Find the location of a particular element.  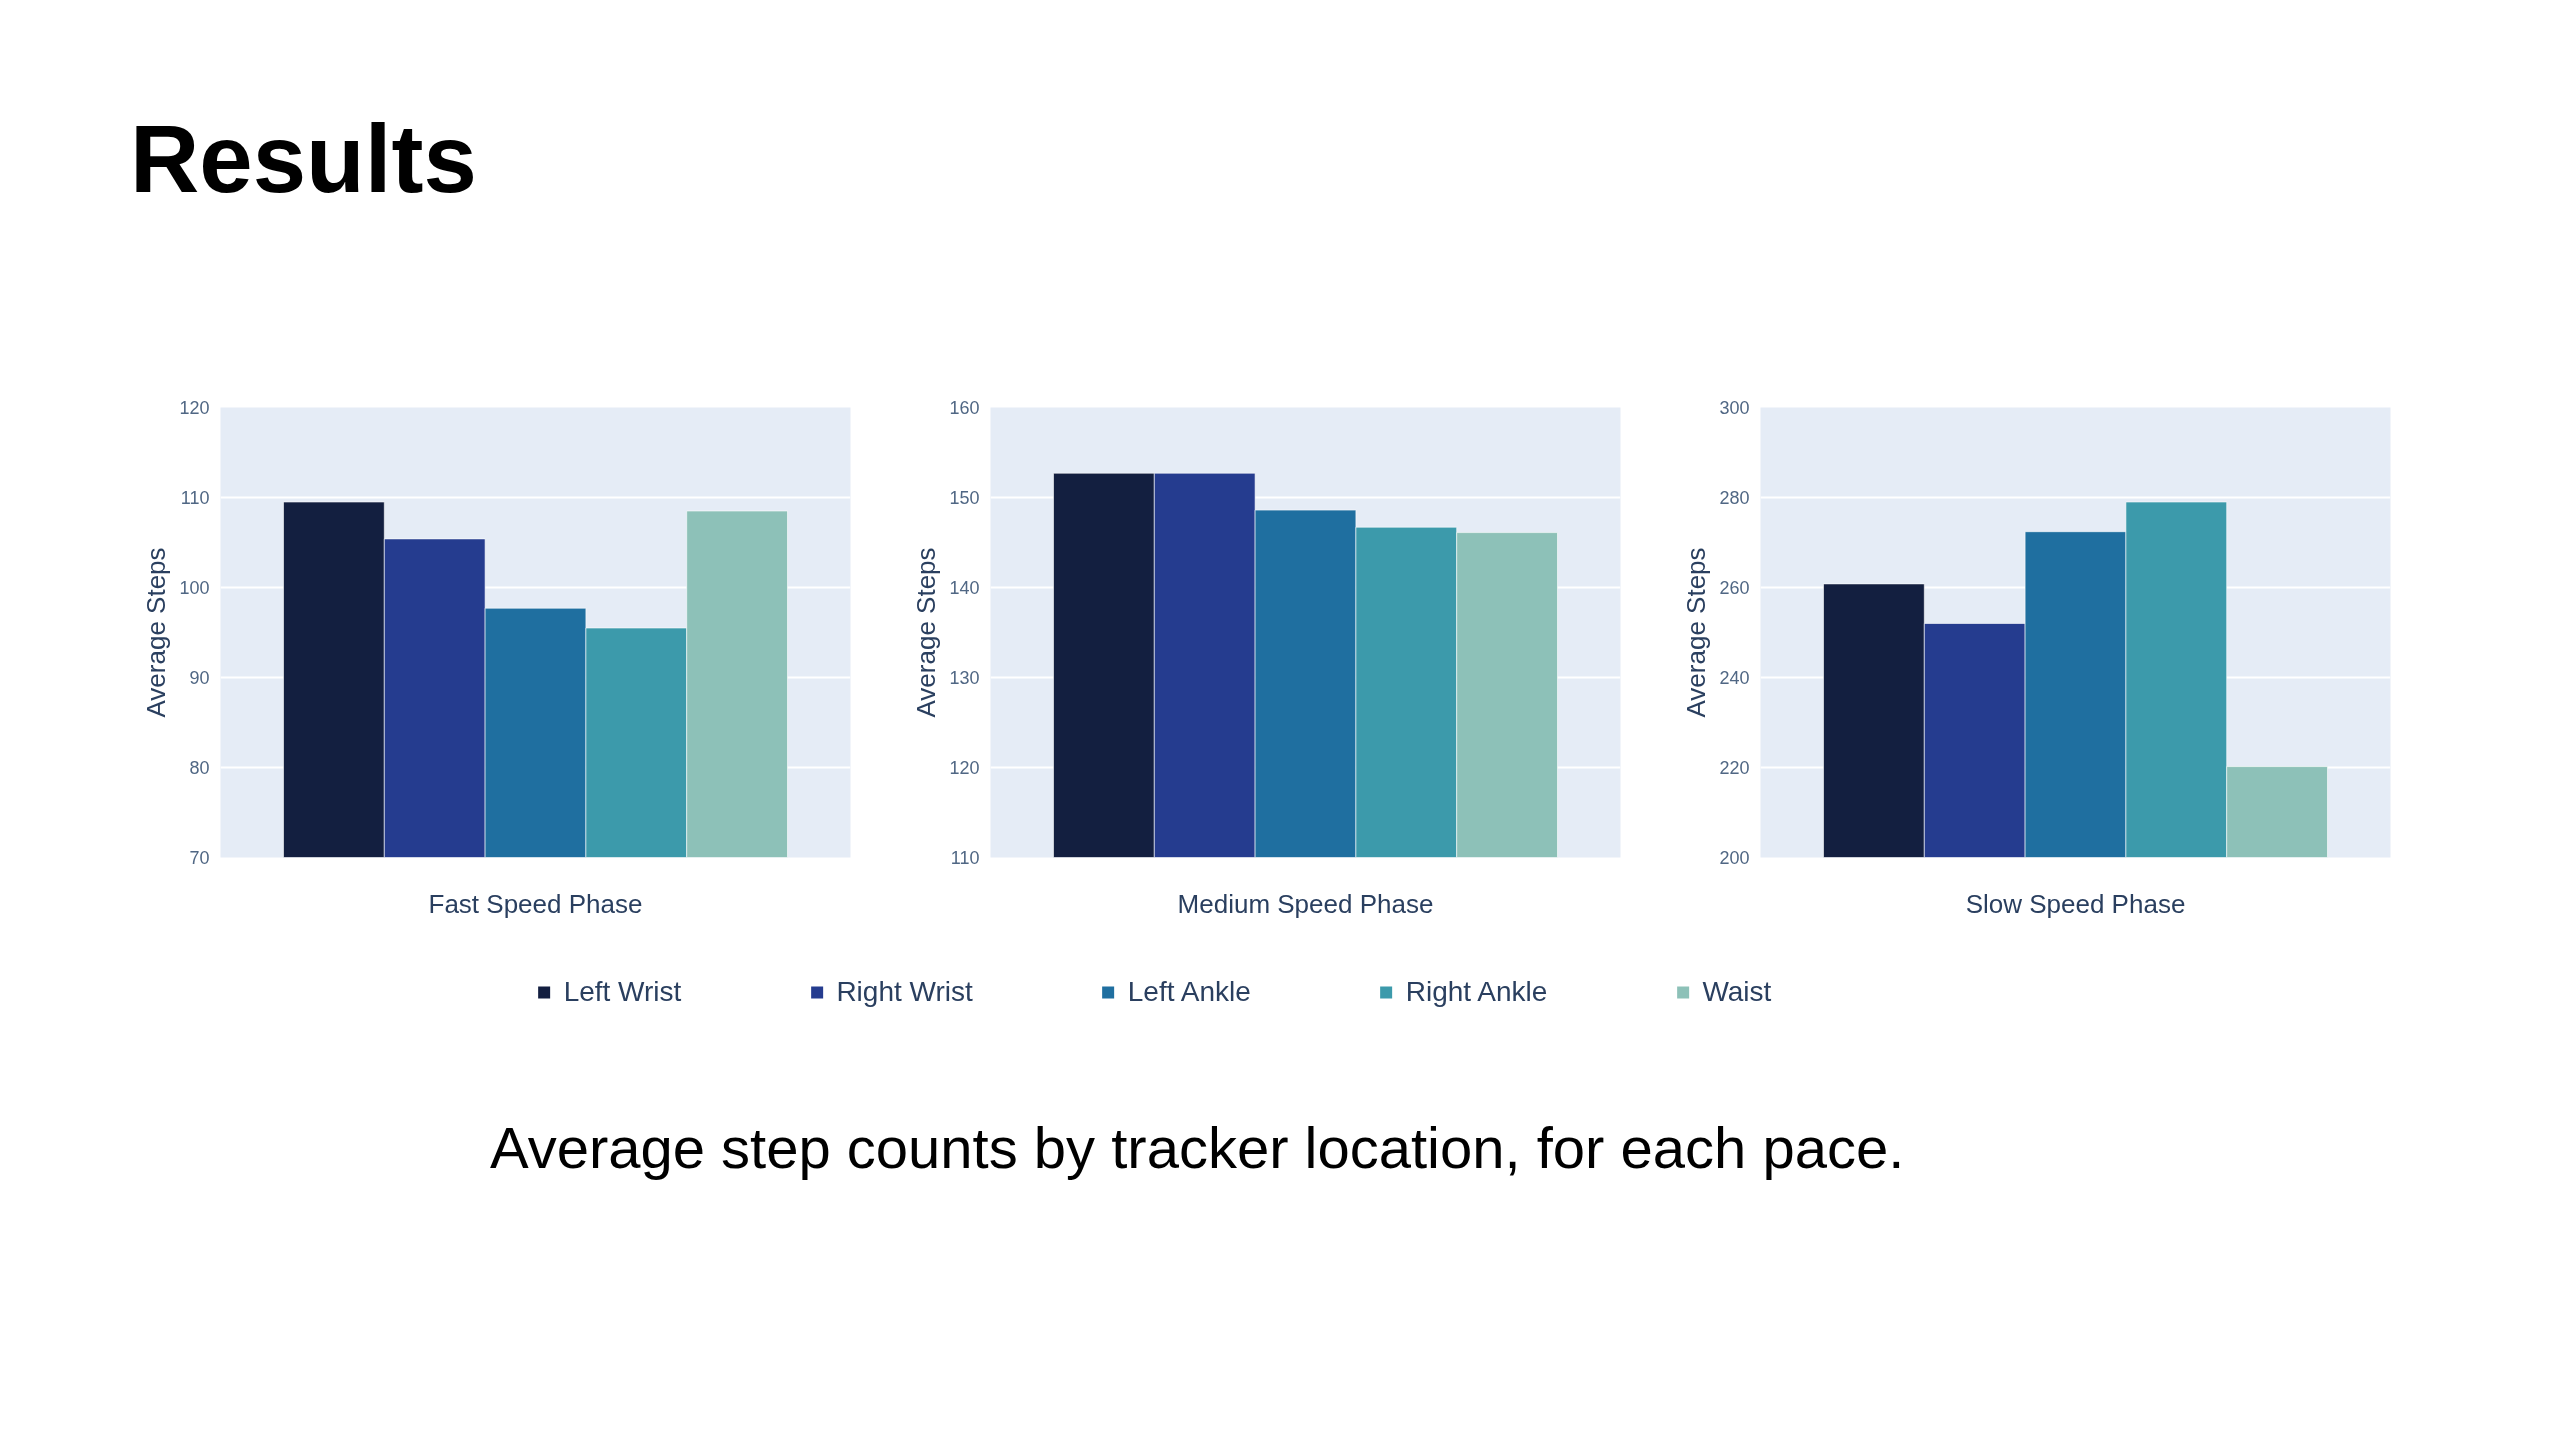

legend-label: Left Wrist is located at coordinates (622, 992).